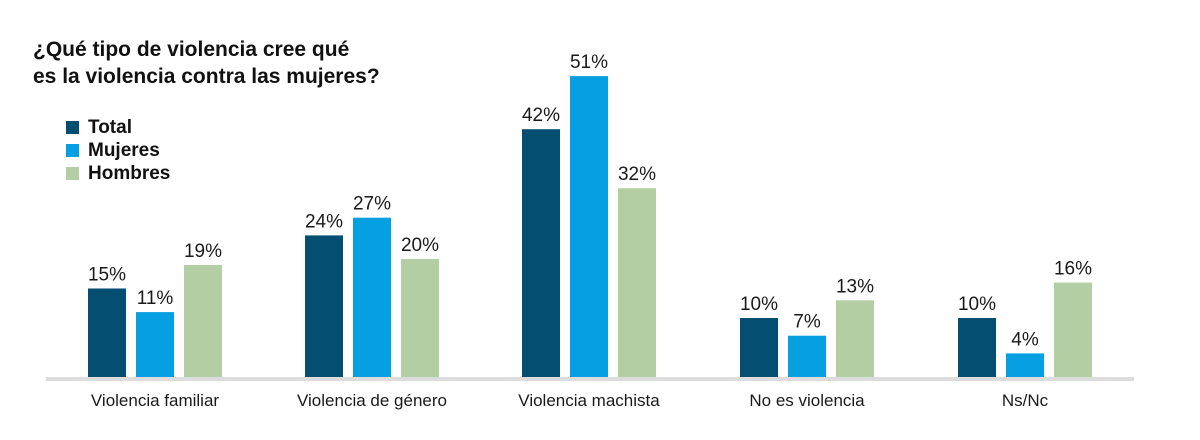 The width and height of the screenshot is (1200, 440). I want to click on data-label-mujeres-4: 4%, so click(1025, 339).